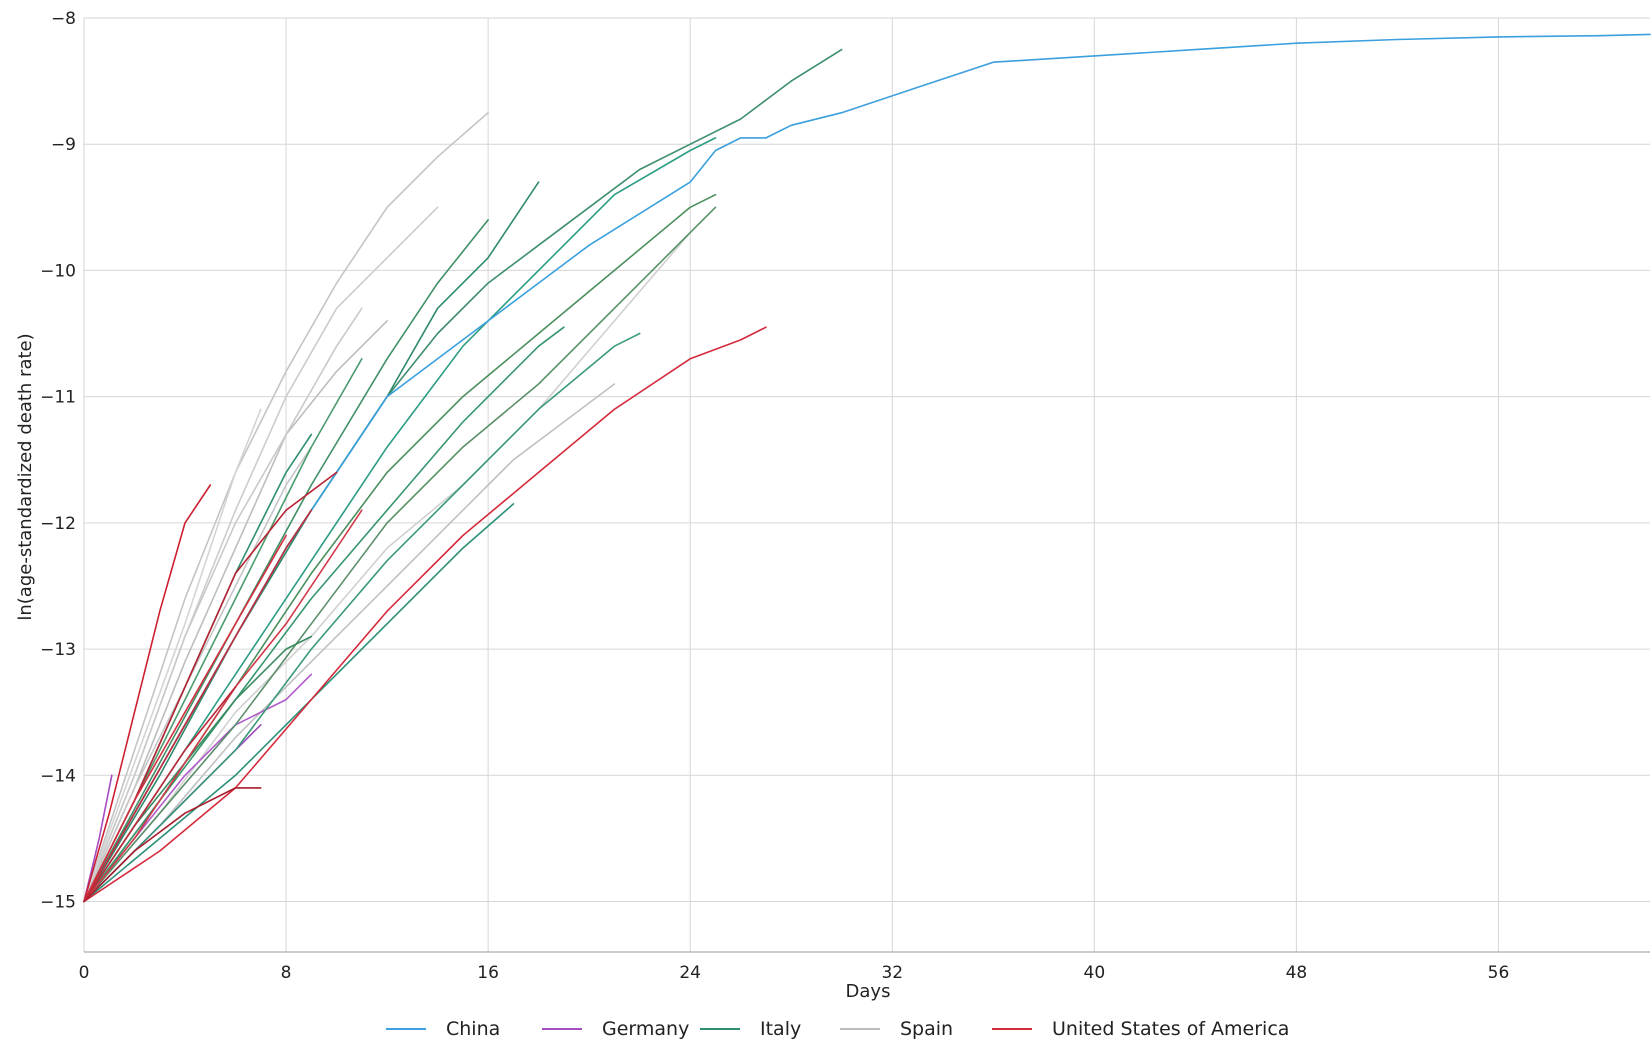 This screenshot has height=1050, width=1652. I want to click on x-tick-label: 8, so click(286, 973).